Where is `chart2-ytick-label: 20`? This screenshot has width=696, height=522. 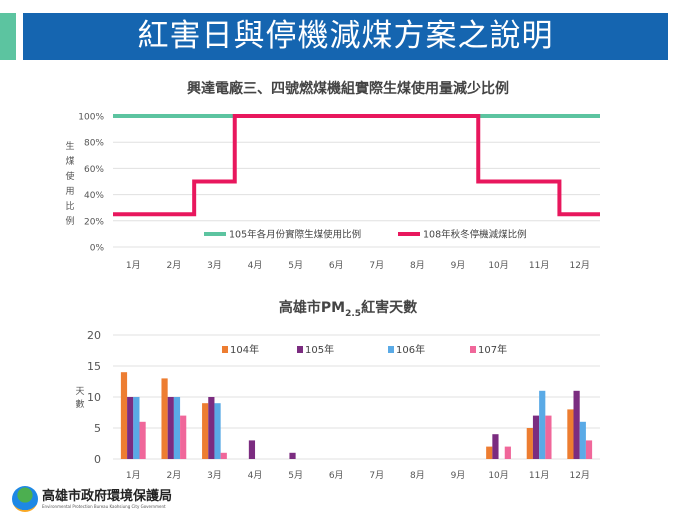 chart2-ytick-label: 20 is located at coordinates (94, 335).